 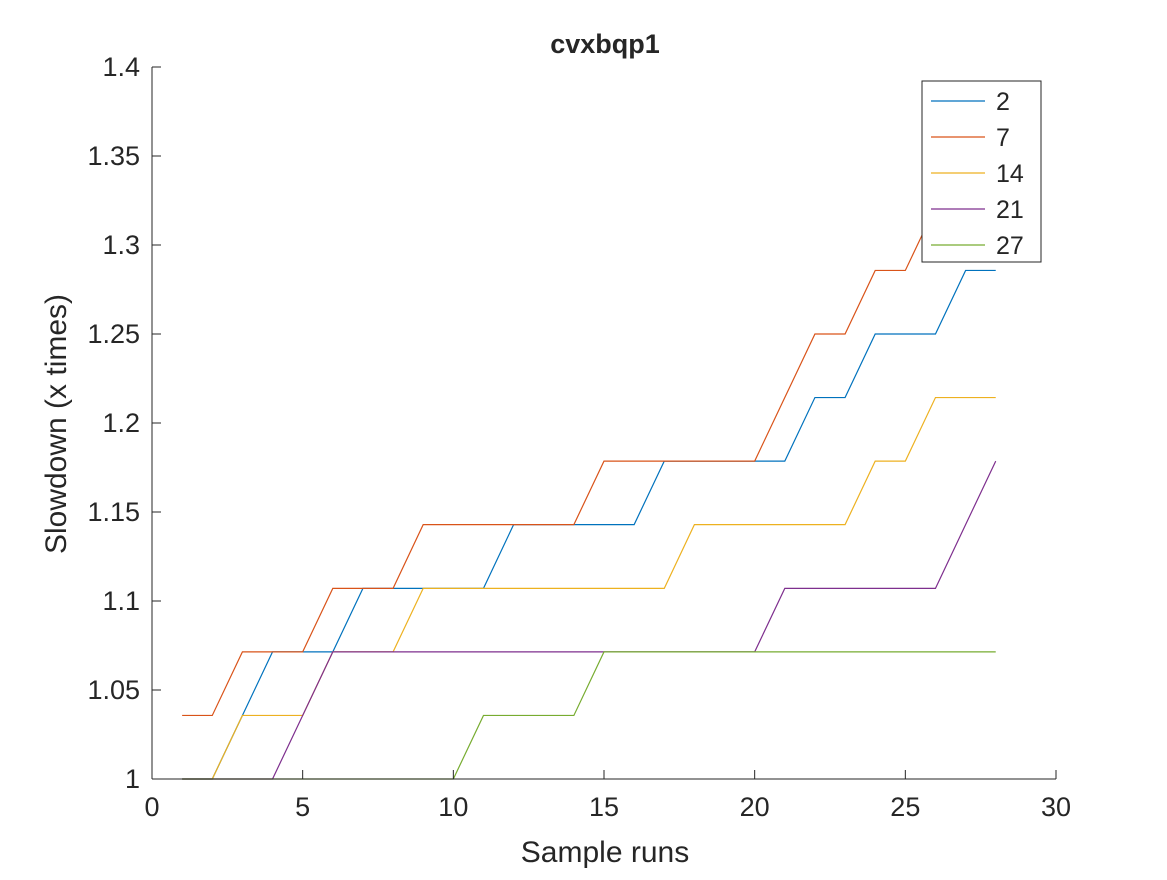 What do you see at coordinates (1003, 102) in the screenshot?
I see `legend-label-2: 2` at bounding box center [1003, 102].